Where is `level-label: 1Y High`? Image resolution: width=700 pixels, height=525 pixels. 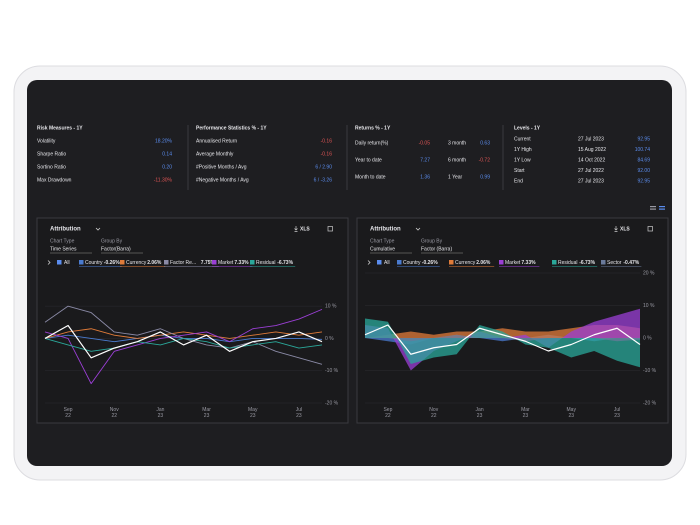 level-label: 1Y High is located at coordinates (523, 150).